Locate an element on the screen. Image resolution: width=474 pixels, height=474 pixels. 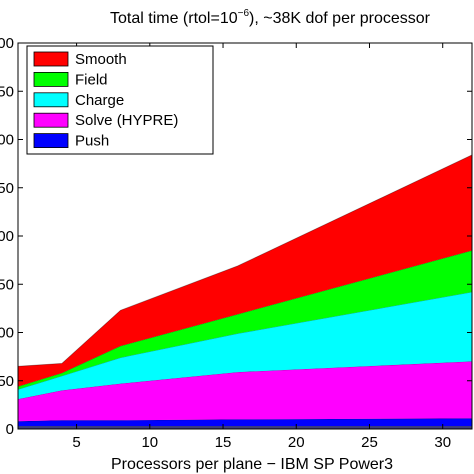
area-push is located at coordinates (245, 422).